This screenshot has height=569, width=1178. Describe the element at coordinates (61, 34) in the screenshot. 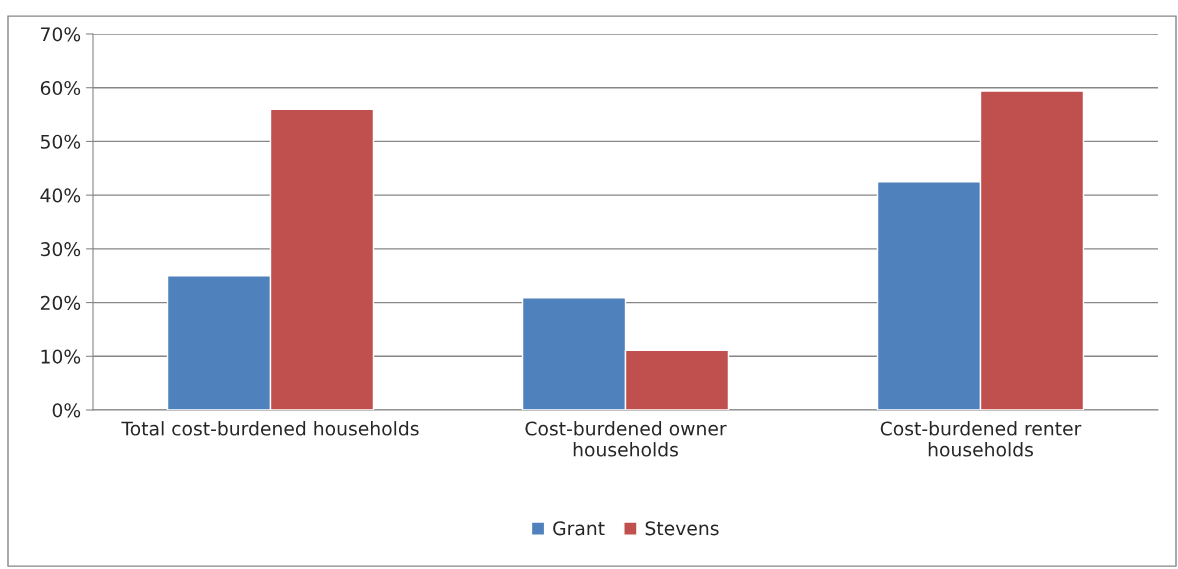

I see `y-tick-label: 70%` at that location.